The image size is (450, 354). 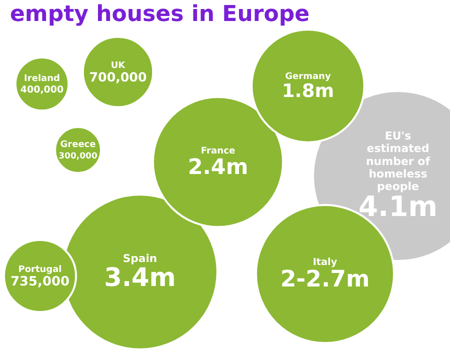 What do you see at coordinates (40, 282) in the screenshot?
I see `data-label: 735,000` at bounding box center [40, 282].